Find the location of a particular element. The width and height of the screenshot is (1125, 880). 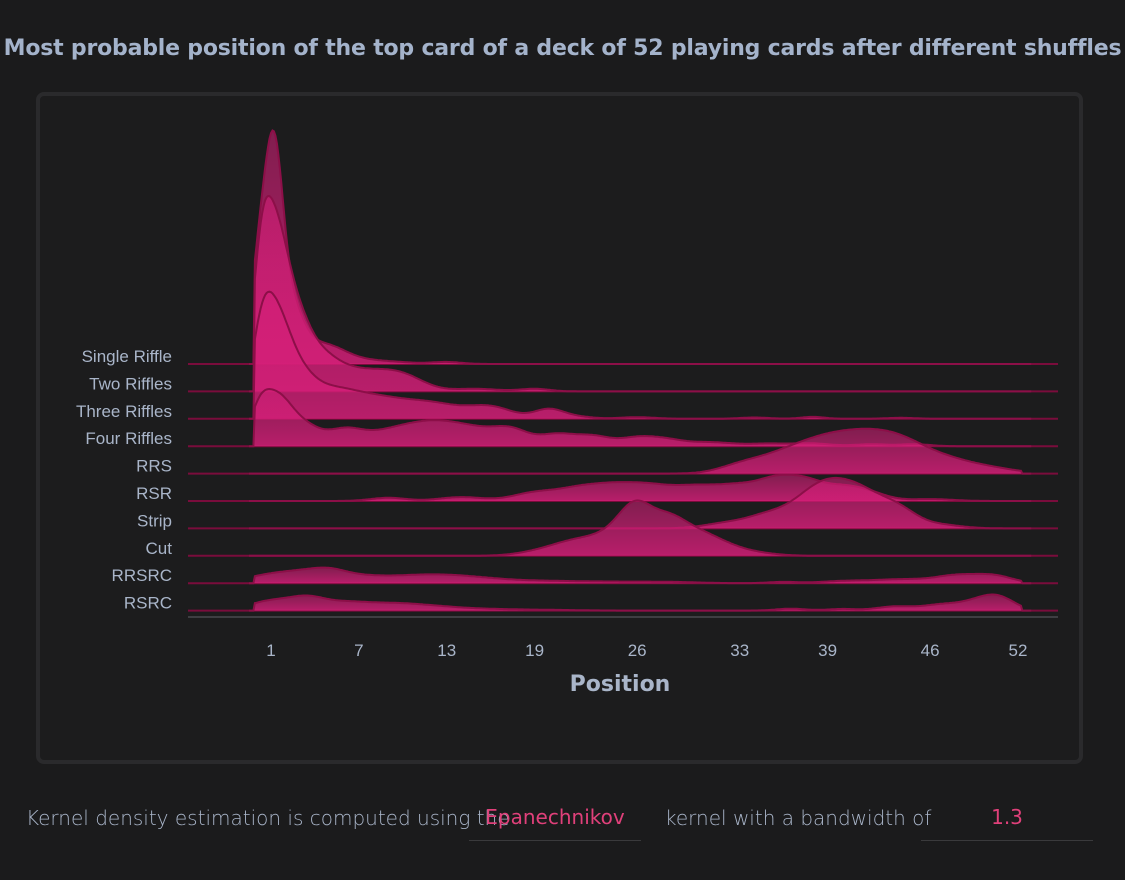

x-tick-label: 26 is located at coordinates (637, 650).